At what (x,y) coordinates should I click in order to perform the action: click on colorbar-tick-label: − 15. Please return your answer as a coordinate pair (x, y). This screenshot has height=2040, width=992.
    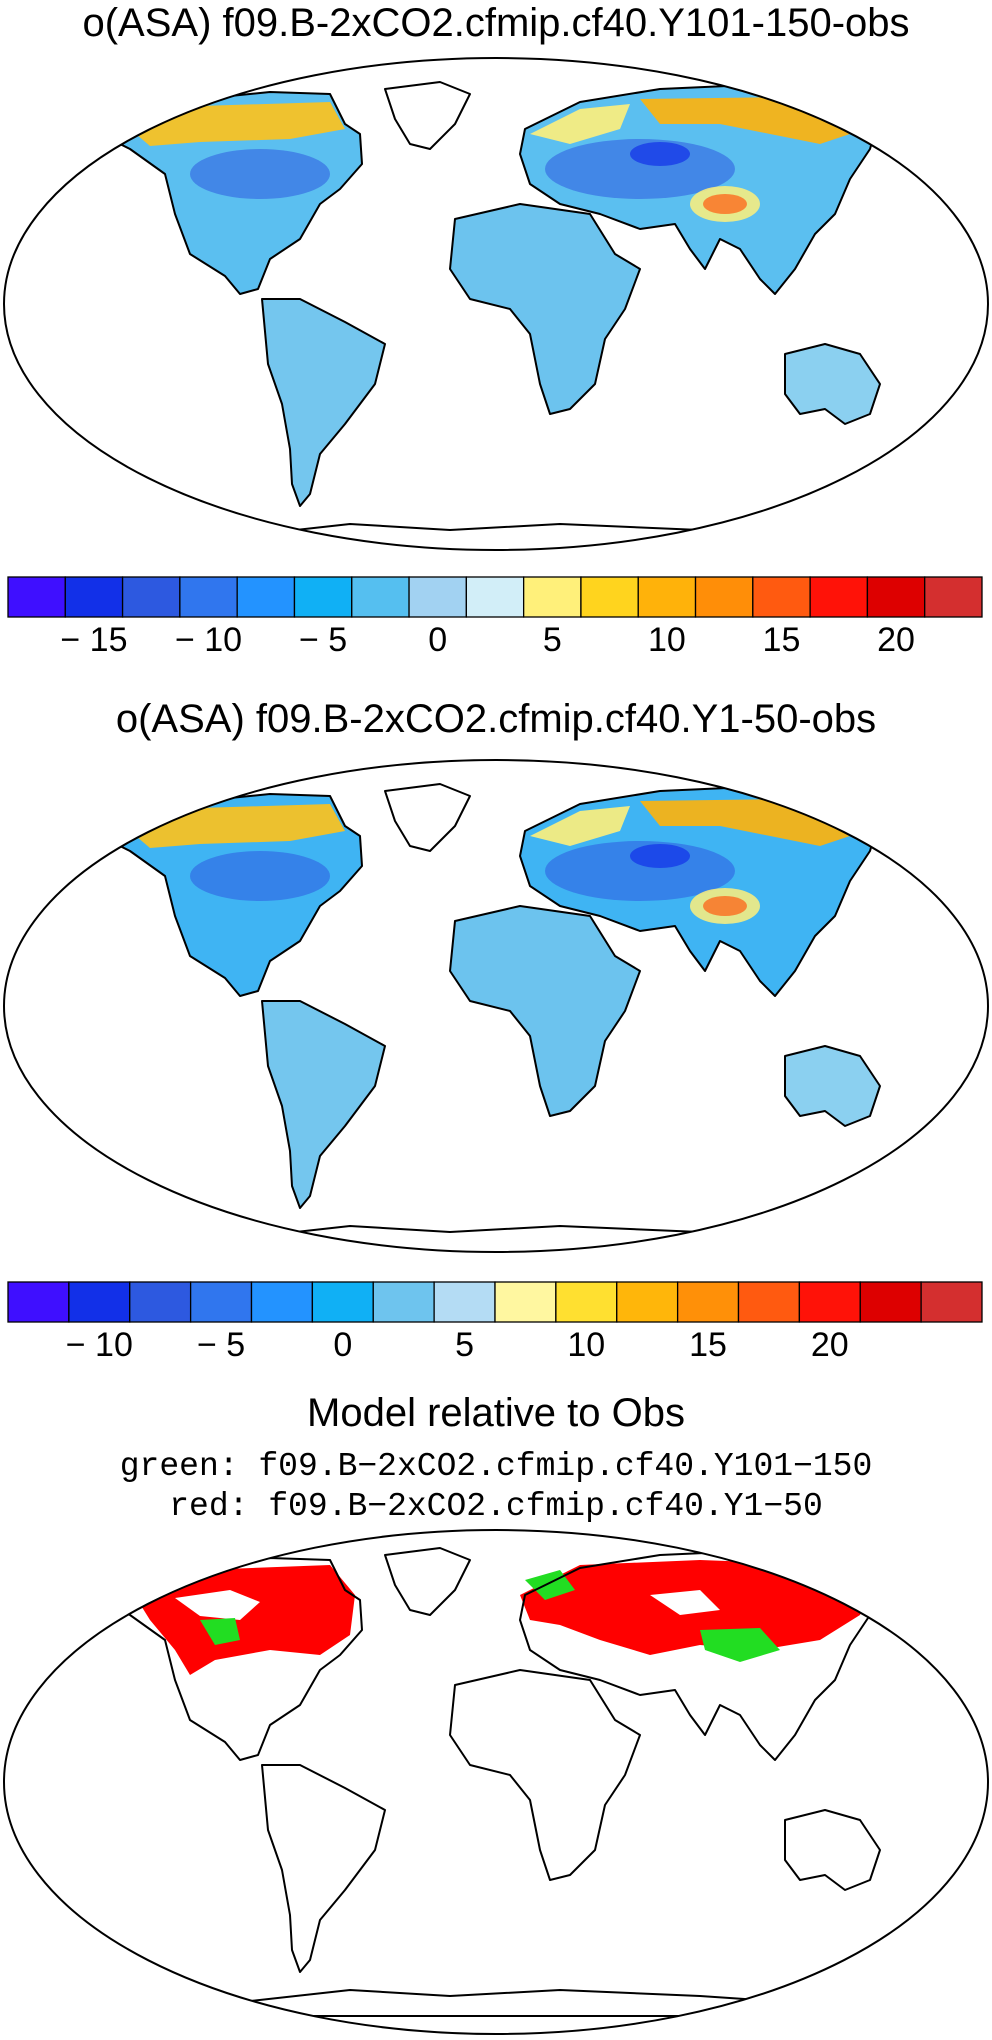
    Looking at the image, I should click on (93, 640).